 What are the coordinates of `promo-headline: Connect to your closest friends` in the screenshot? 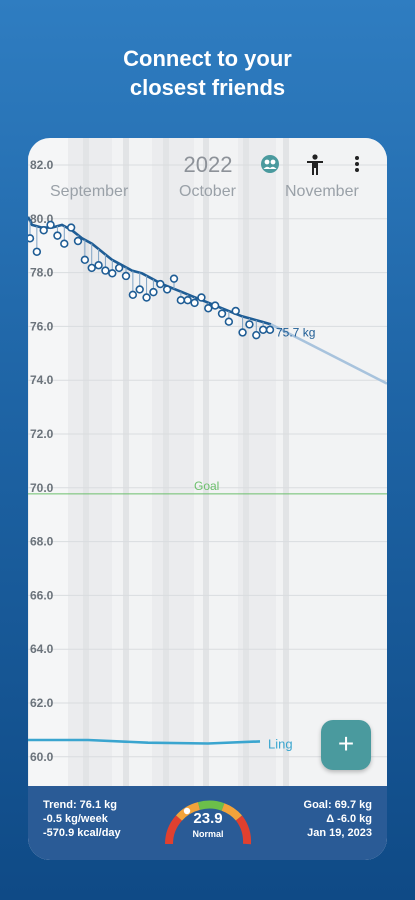 It's located at (207, 73).